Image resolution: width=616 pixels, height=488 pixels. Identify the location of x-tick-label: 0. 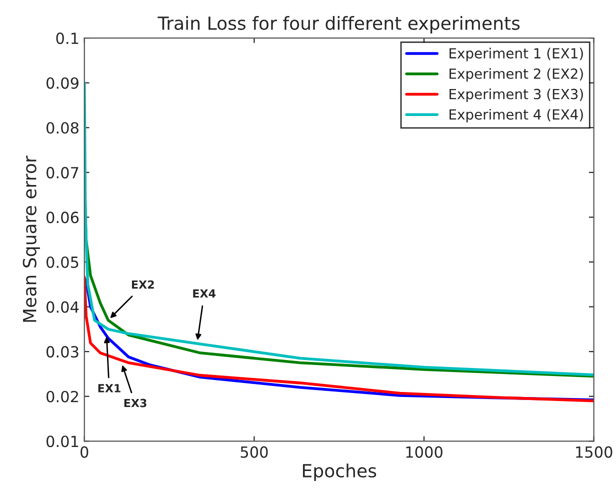
(84, 452).